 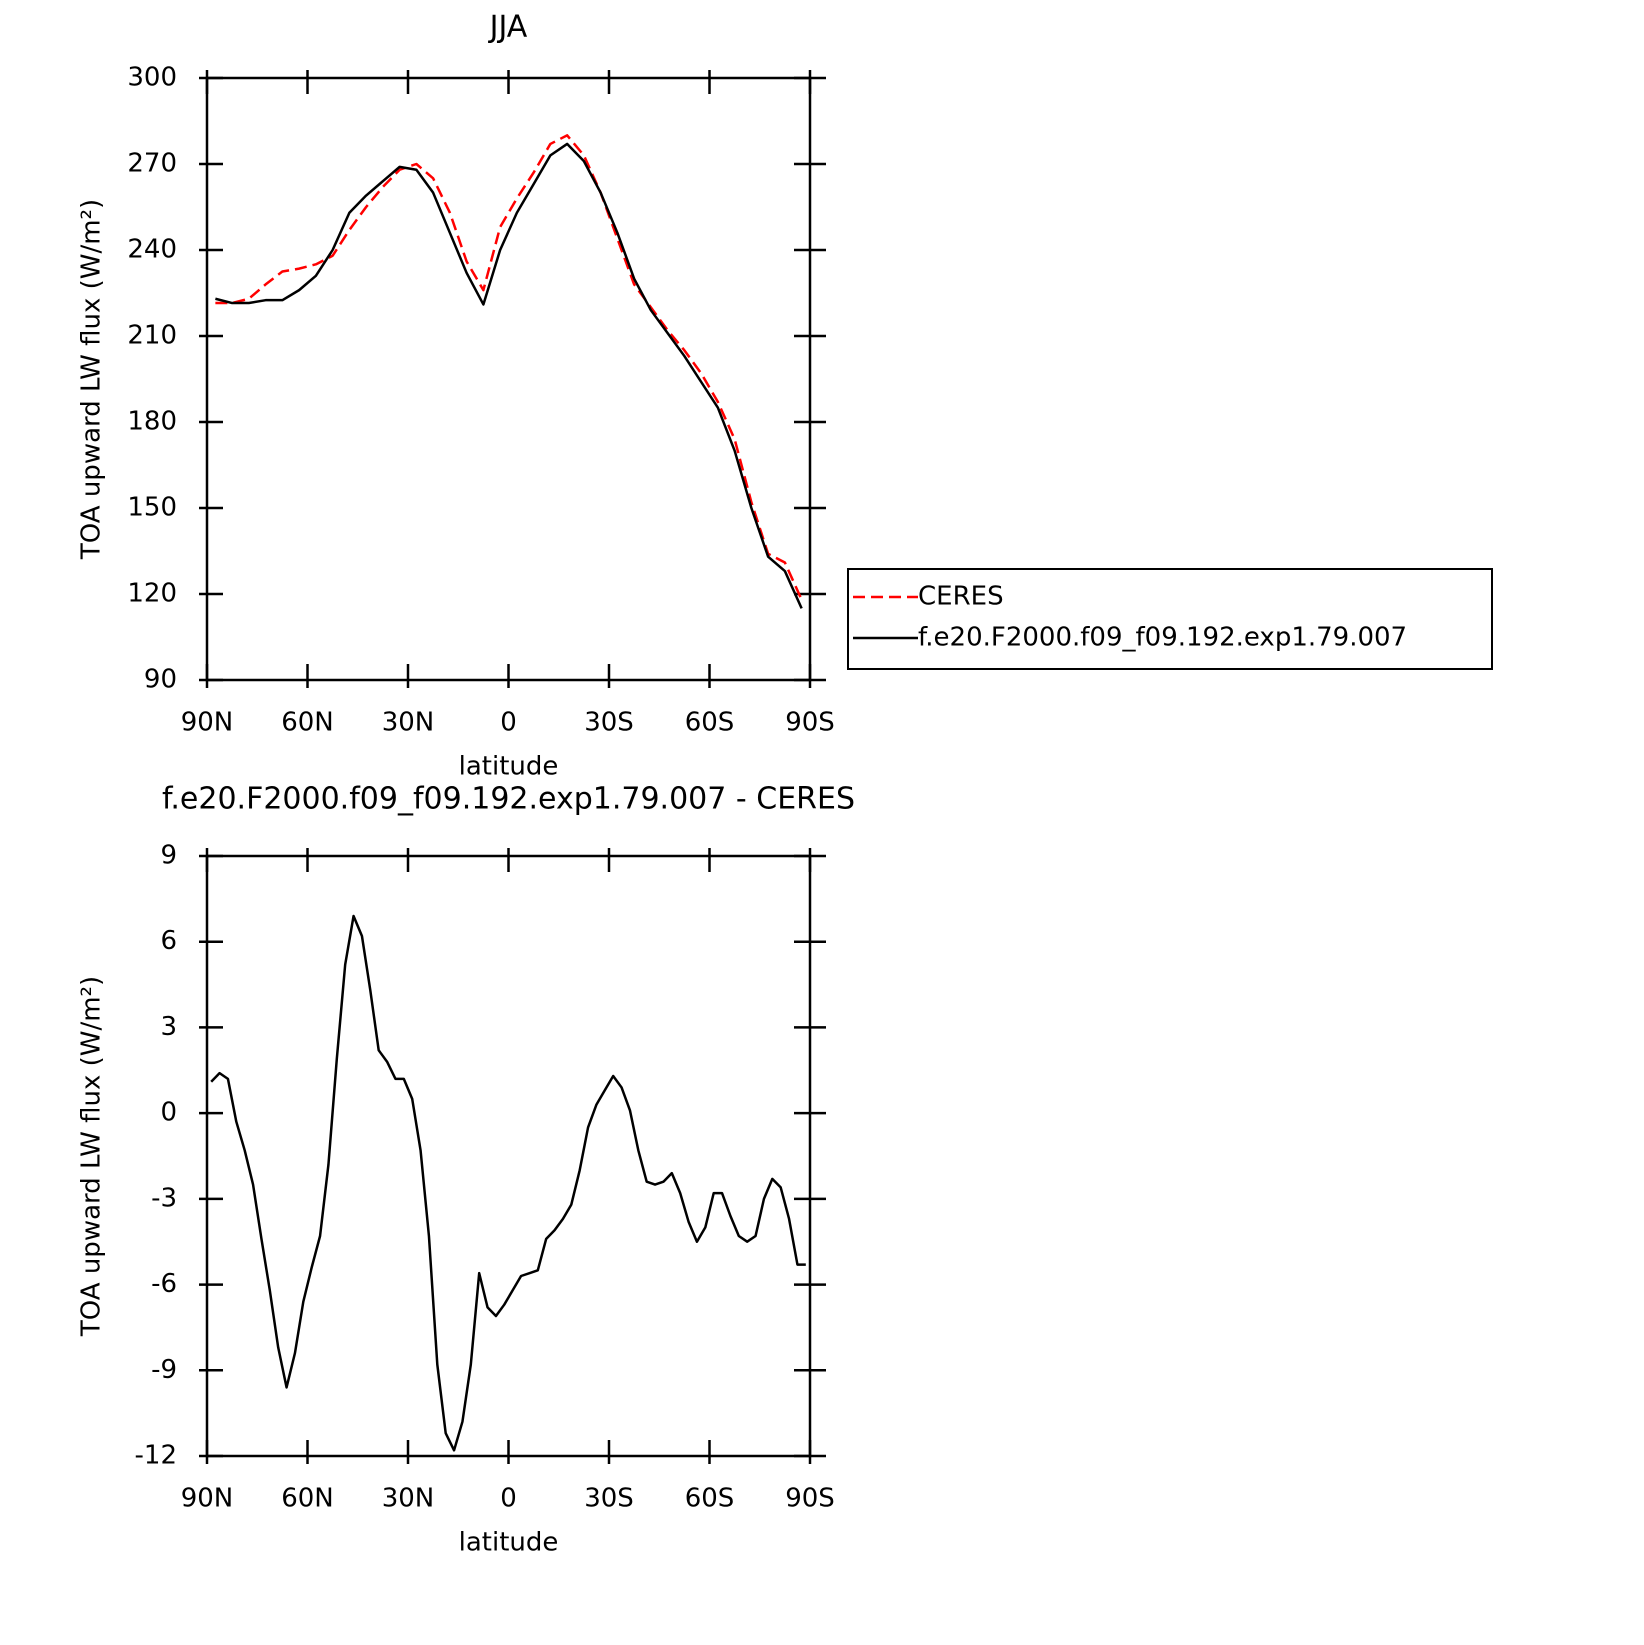 What do you see at coordinates (508, 27) in the screenshot?
I see `chart-title: JJA` at bounding box center [508, 27].